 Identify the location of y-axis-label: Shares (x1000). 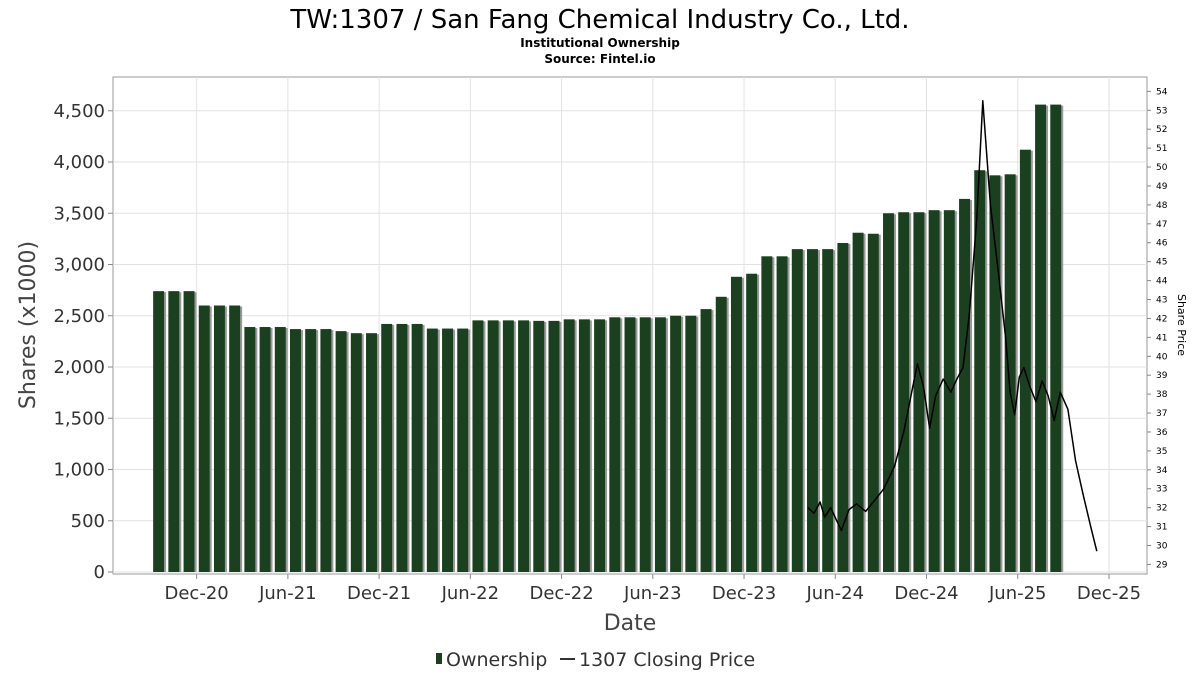
(28, 325).